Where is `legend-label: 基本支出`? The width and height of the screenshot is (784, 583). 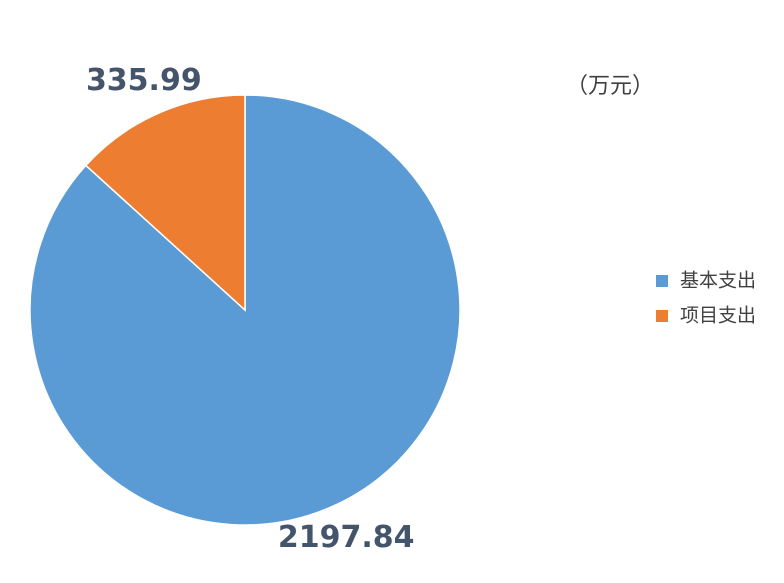
legend-label: 基本支出 is located at coordinates (718, 281).